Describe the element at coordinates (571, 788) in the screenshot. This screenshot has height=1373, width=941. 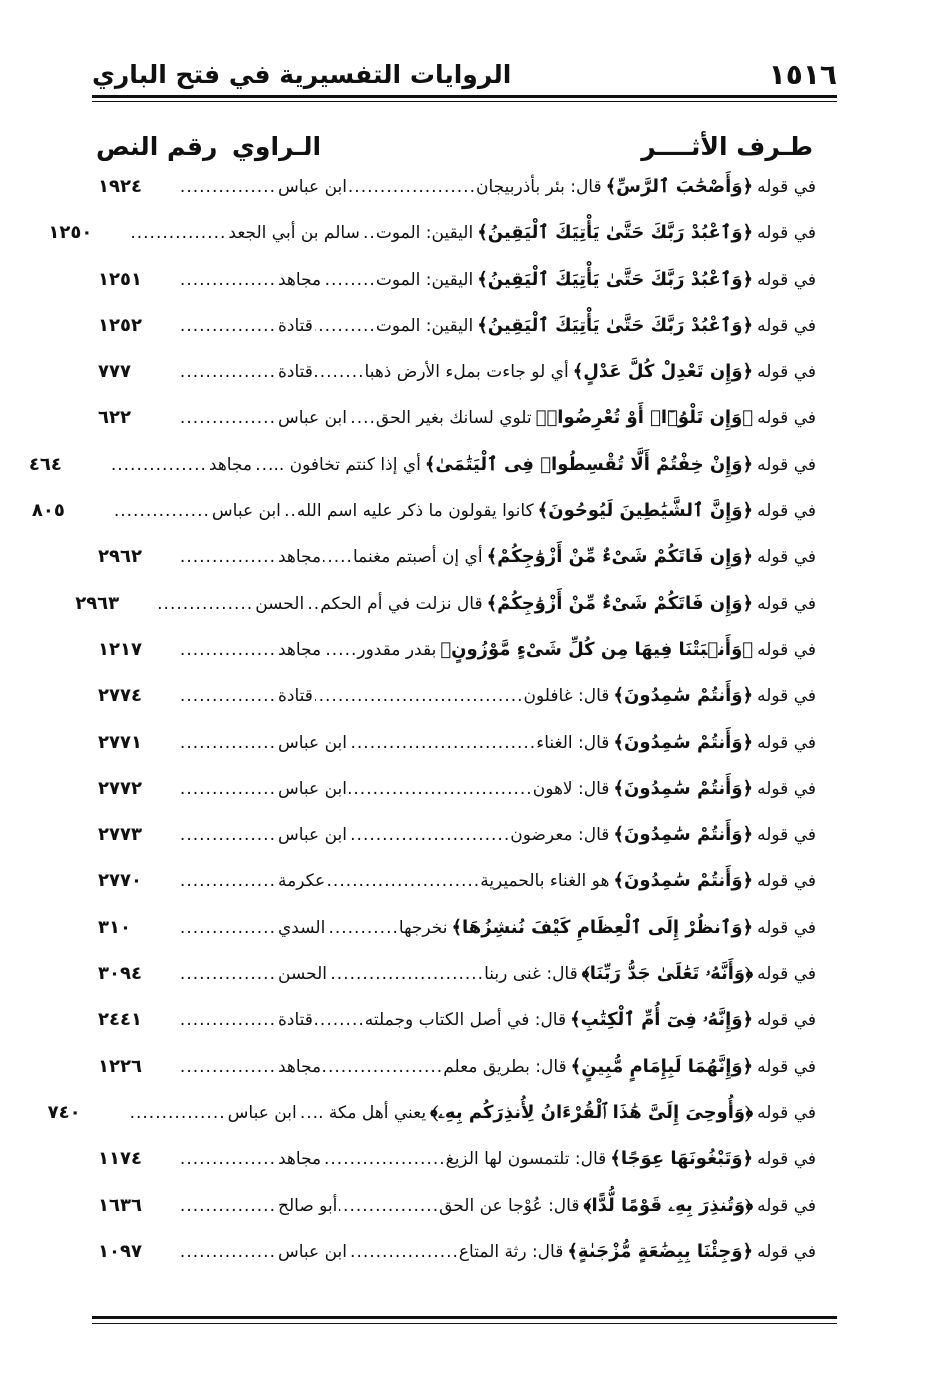
I see `gloss-text: قال: لاهون` at that location.